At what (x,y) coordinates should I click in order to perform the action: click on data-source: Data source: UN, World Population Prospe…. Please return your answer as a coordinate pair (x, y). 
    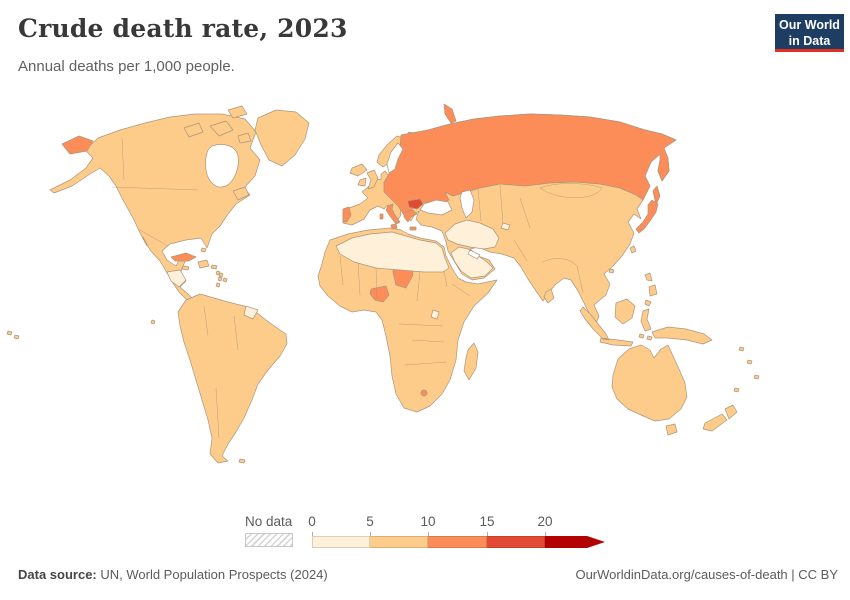
    Looking at the image, I should click on (173, 574).